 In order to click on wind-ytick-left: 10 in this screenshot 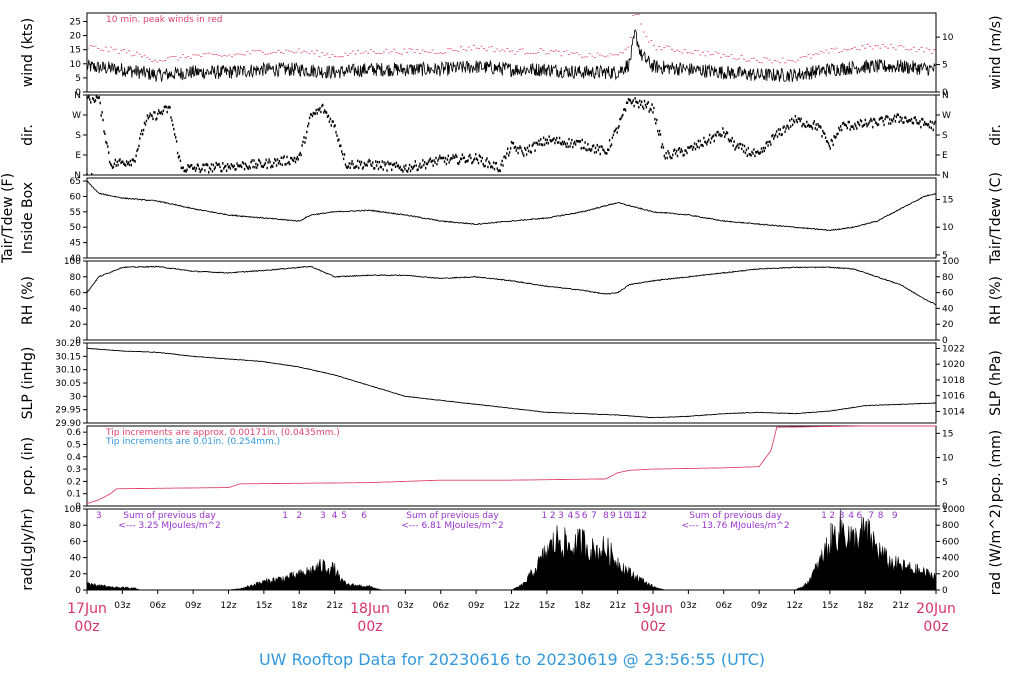, I will do `click(76, 65)`.